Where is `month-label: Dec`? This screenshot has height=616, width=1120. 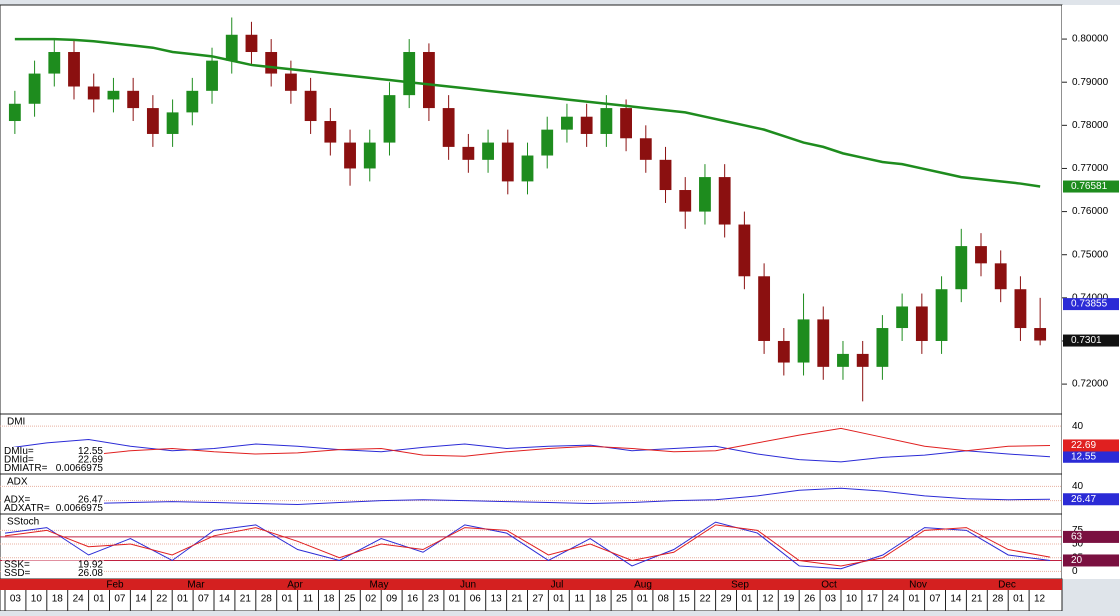 month-label: Dec is located at coordinates (1007, 585).